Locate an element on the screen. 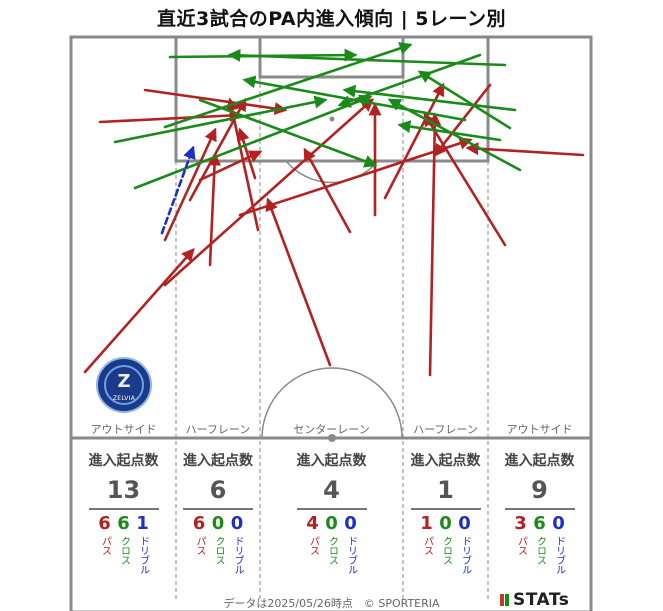 This screenshot has width=663, height=611. lane-stats-outside-right: 進入起点数 9 3 パス 6 クロス 0 ドリブル is located at coordinates (539, 515).